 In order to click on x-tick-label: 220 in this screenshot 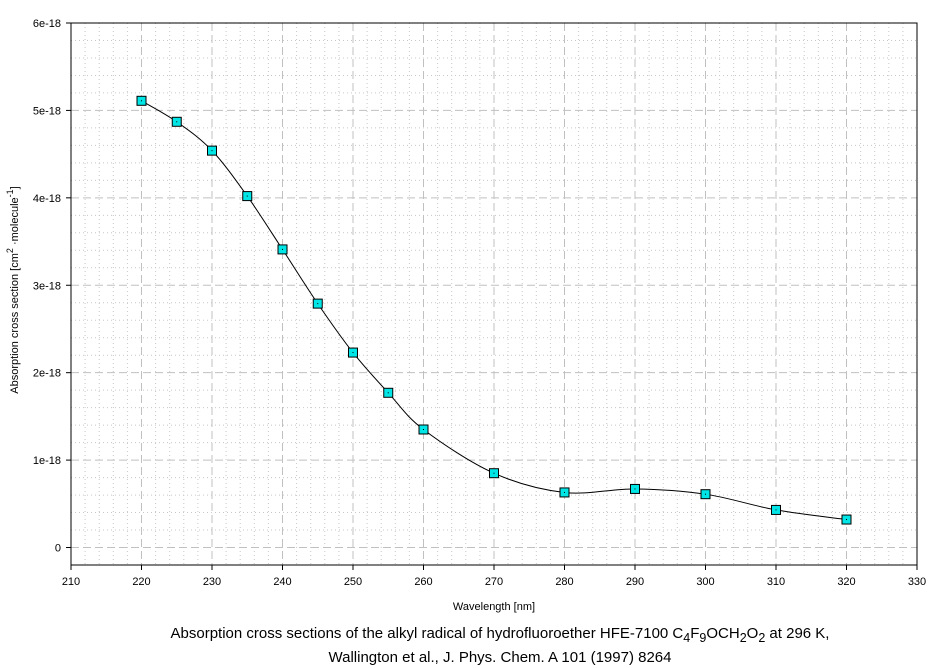, I will do `click(141, 582)`.